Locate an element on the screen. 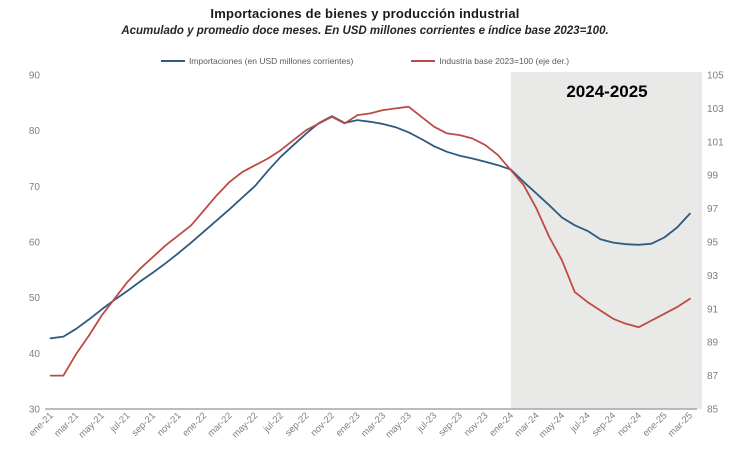  x-tick-may-22: may-22 is located at coordinates (245, 425).